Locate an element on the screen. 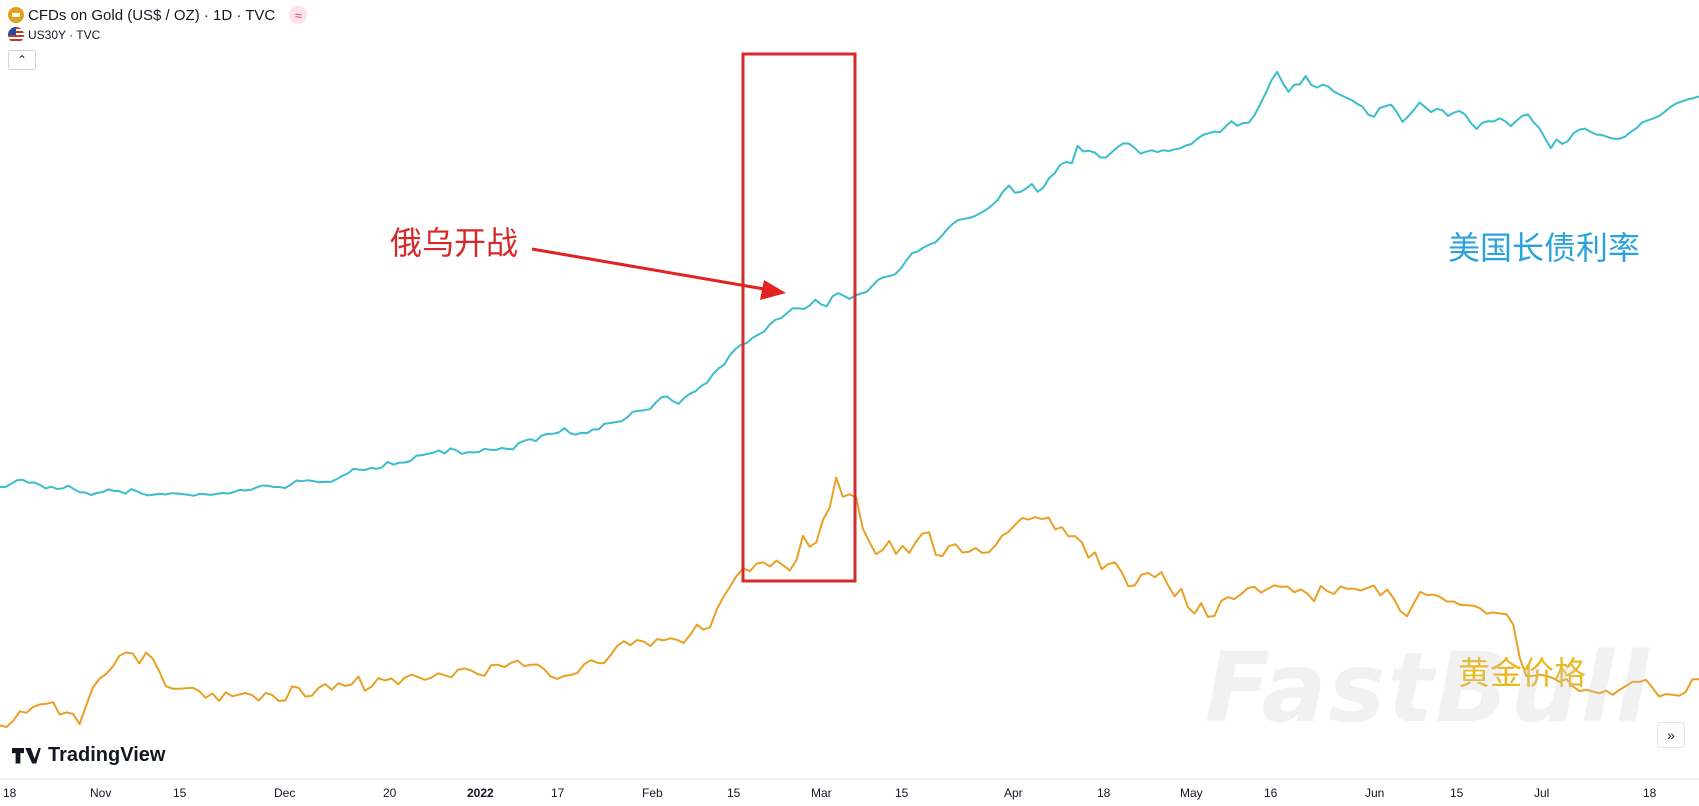 The width and height of the screenshot is (1699, 806). x-tick-label: Jun is located at coordinates (1374, 793).